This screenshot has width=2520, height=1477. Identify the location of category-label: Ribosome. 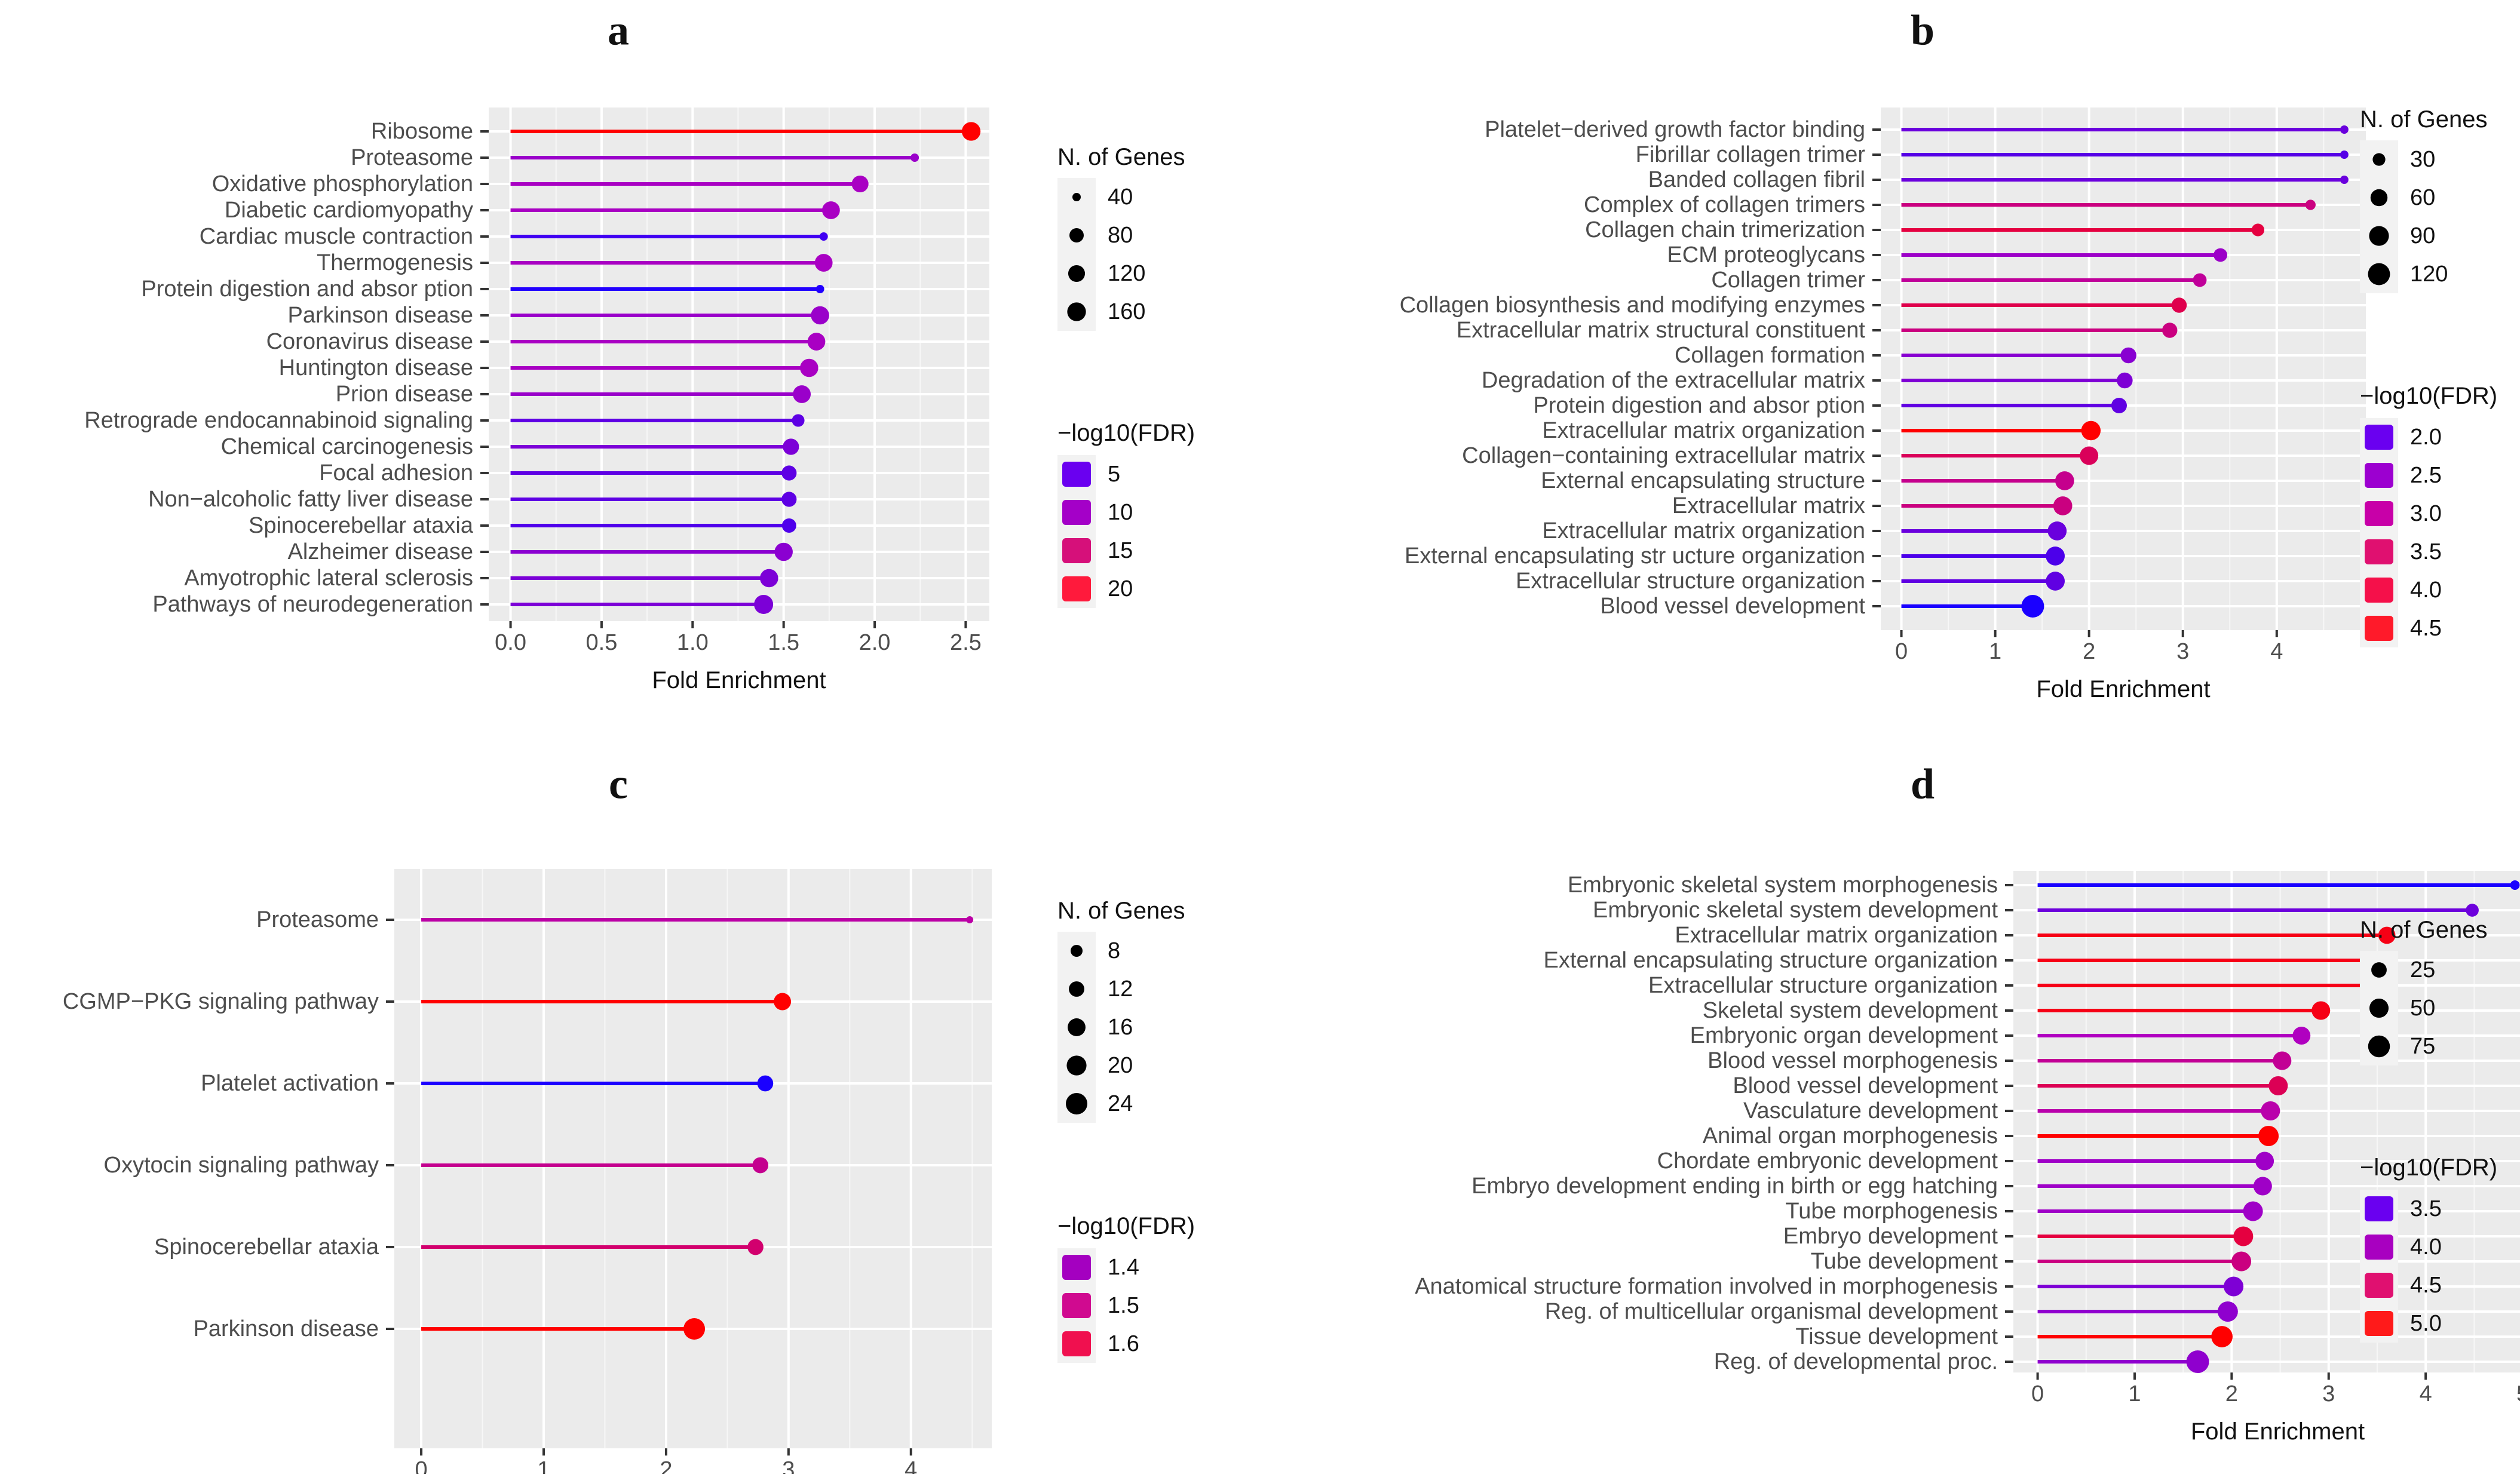
(422, 132).